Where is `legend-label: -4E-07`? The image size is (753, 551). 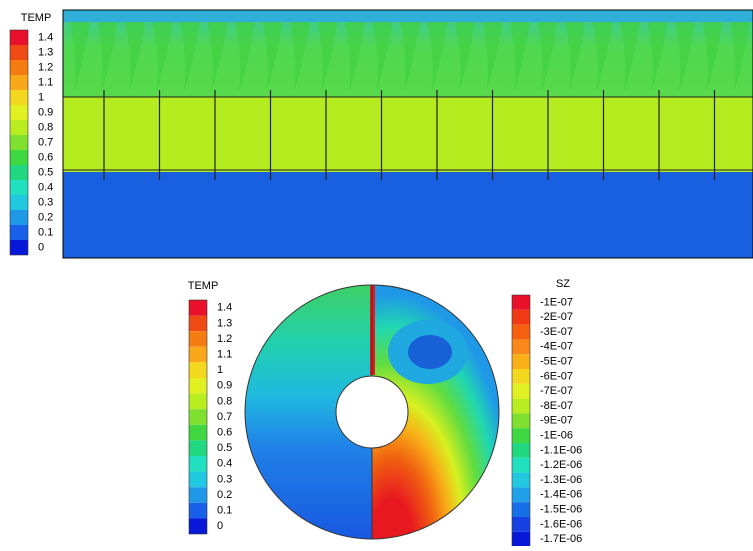
legend-label: -4E-07 is located at coordinates (556, 347).